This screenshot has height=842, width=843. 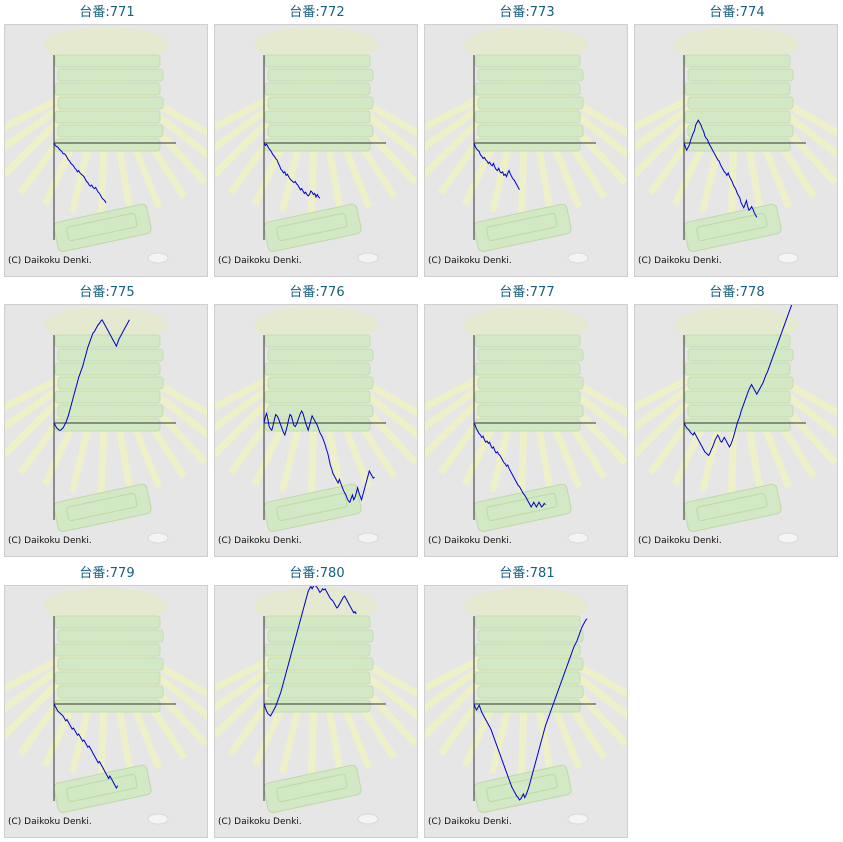 I want to click on chart-title: 台番:781, so click(x=527, y=573).